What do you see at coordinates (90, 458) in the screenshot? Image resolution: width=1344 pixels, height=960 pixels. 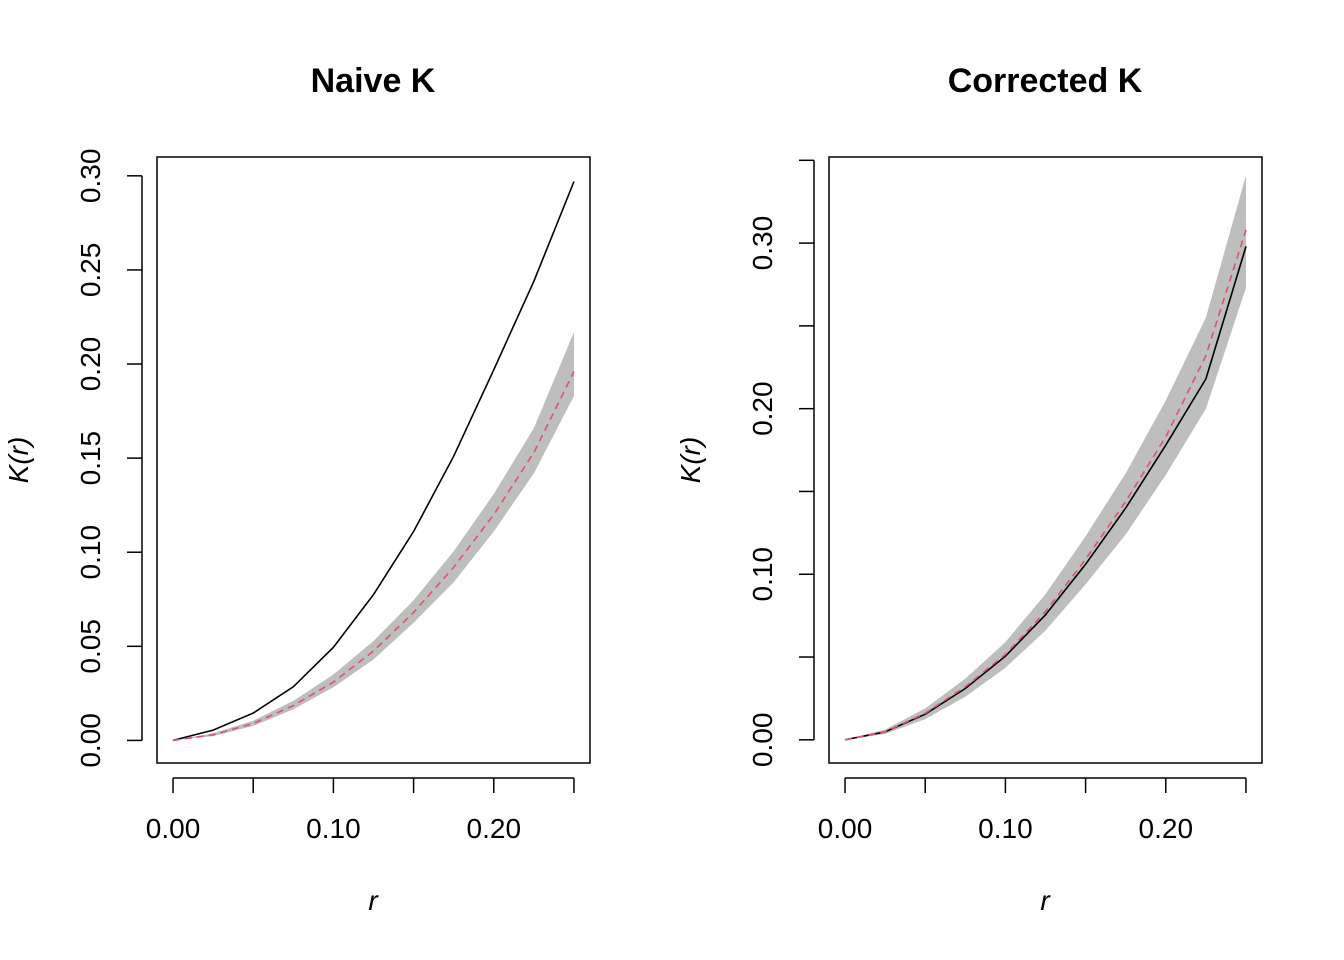 I see `y-tick-label: 0.15` at bounding box center [90, 458].